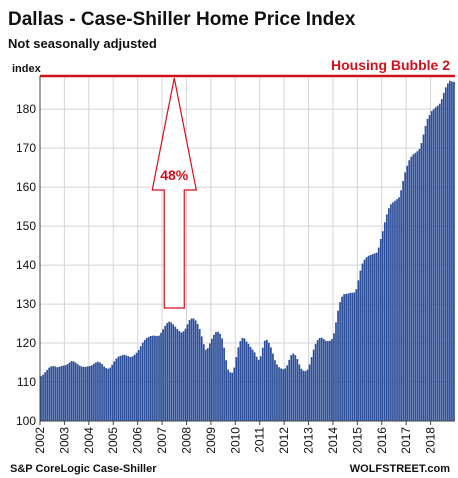  I want to click on reference-line-label: Housing Bubble 2, so click(390, 65).